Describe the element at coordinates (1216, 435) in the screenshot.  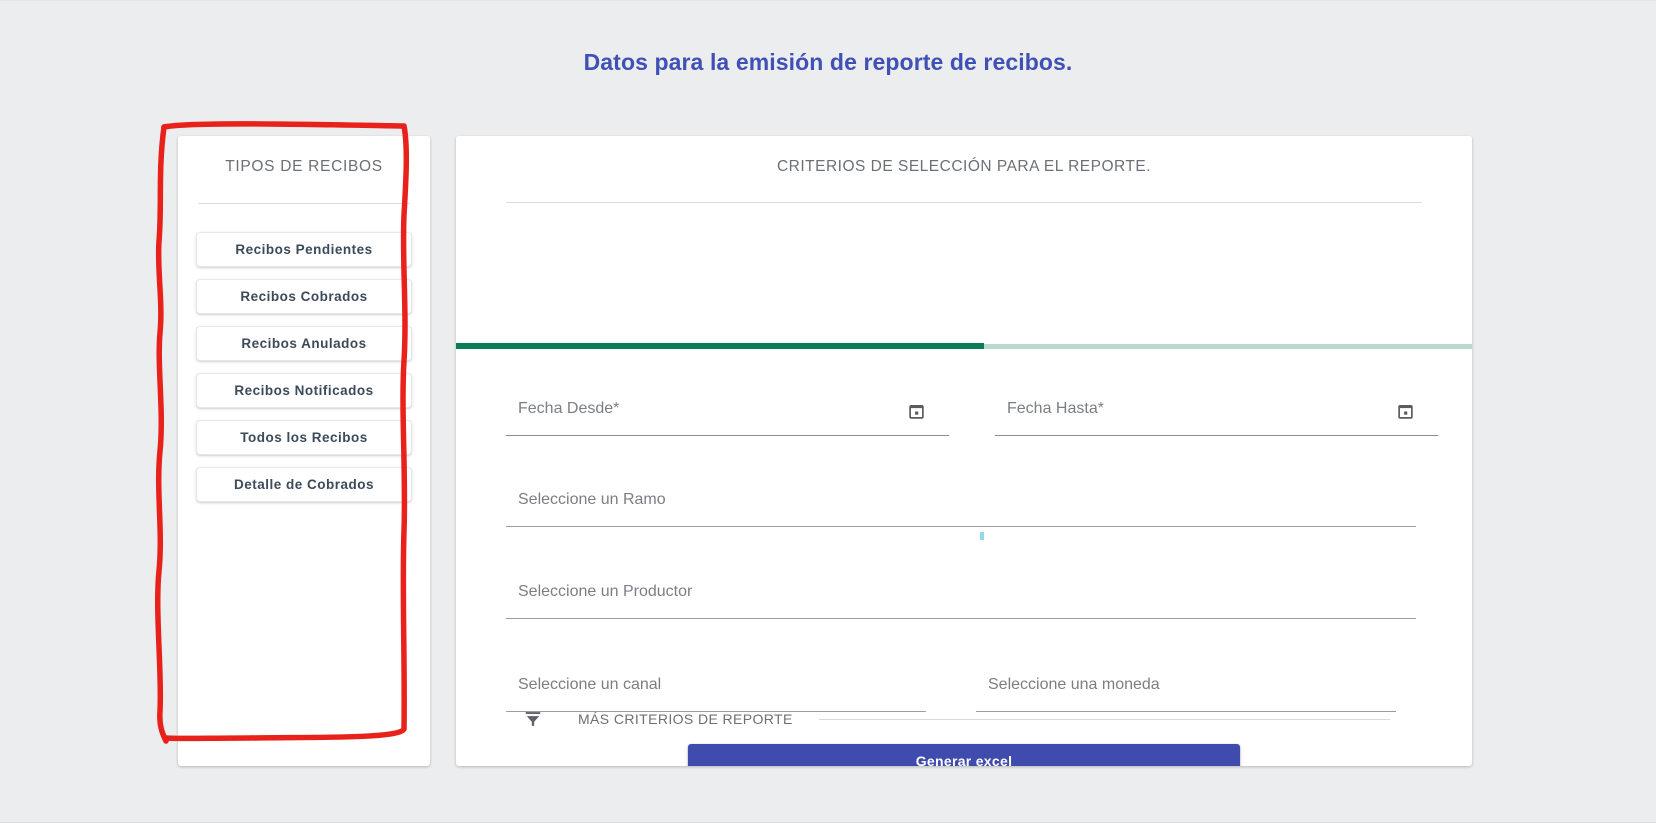
I see `fecha-hasta-underline` at that location.